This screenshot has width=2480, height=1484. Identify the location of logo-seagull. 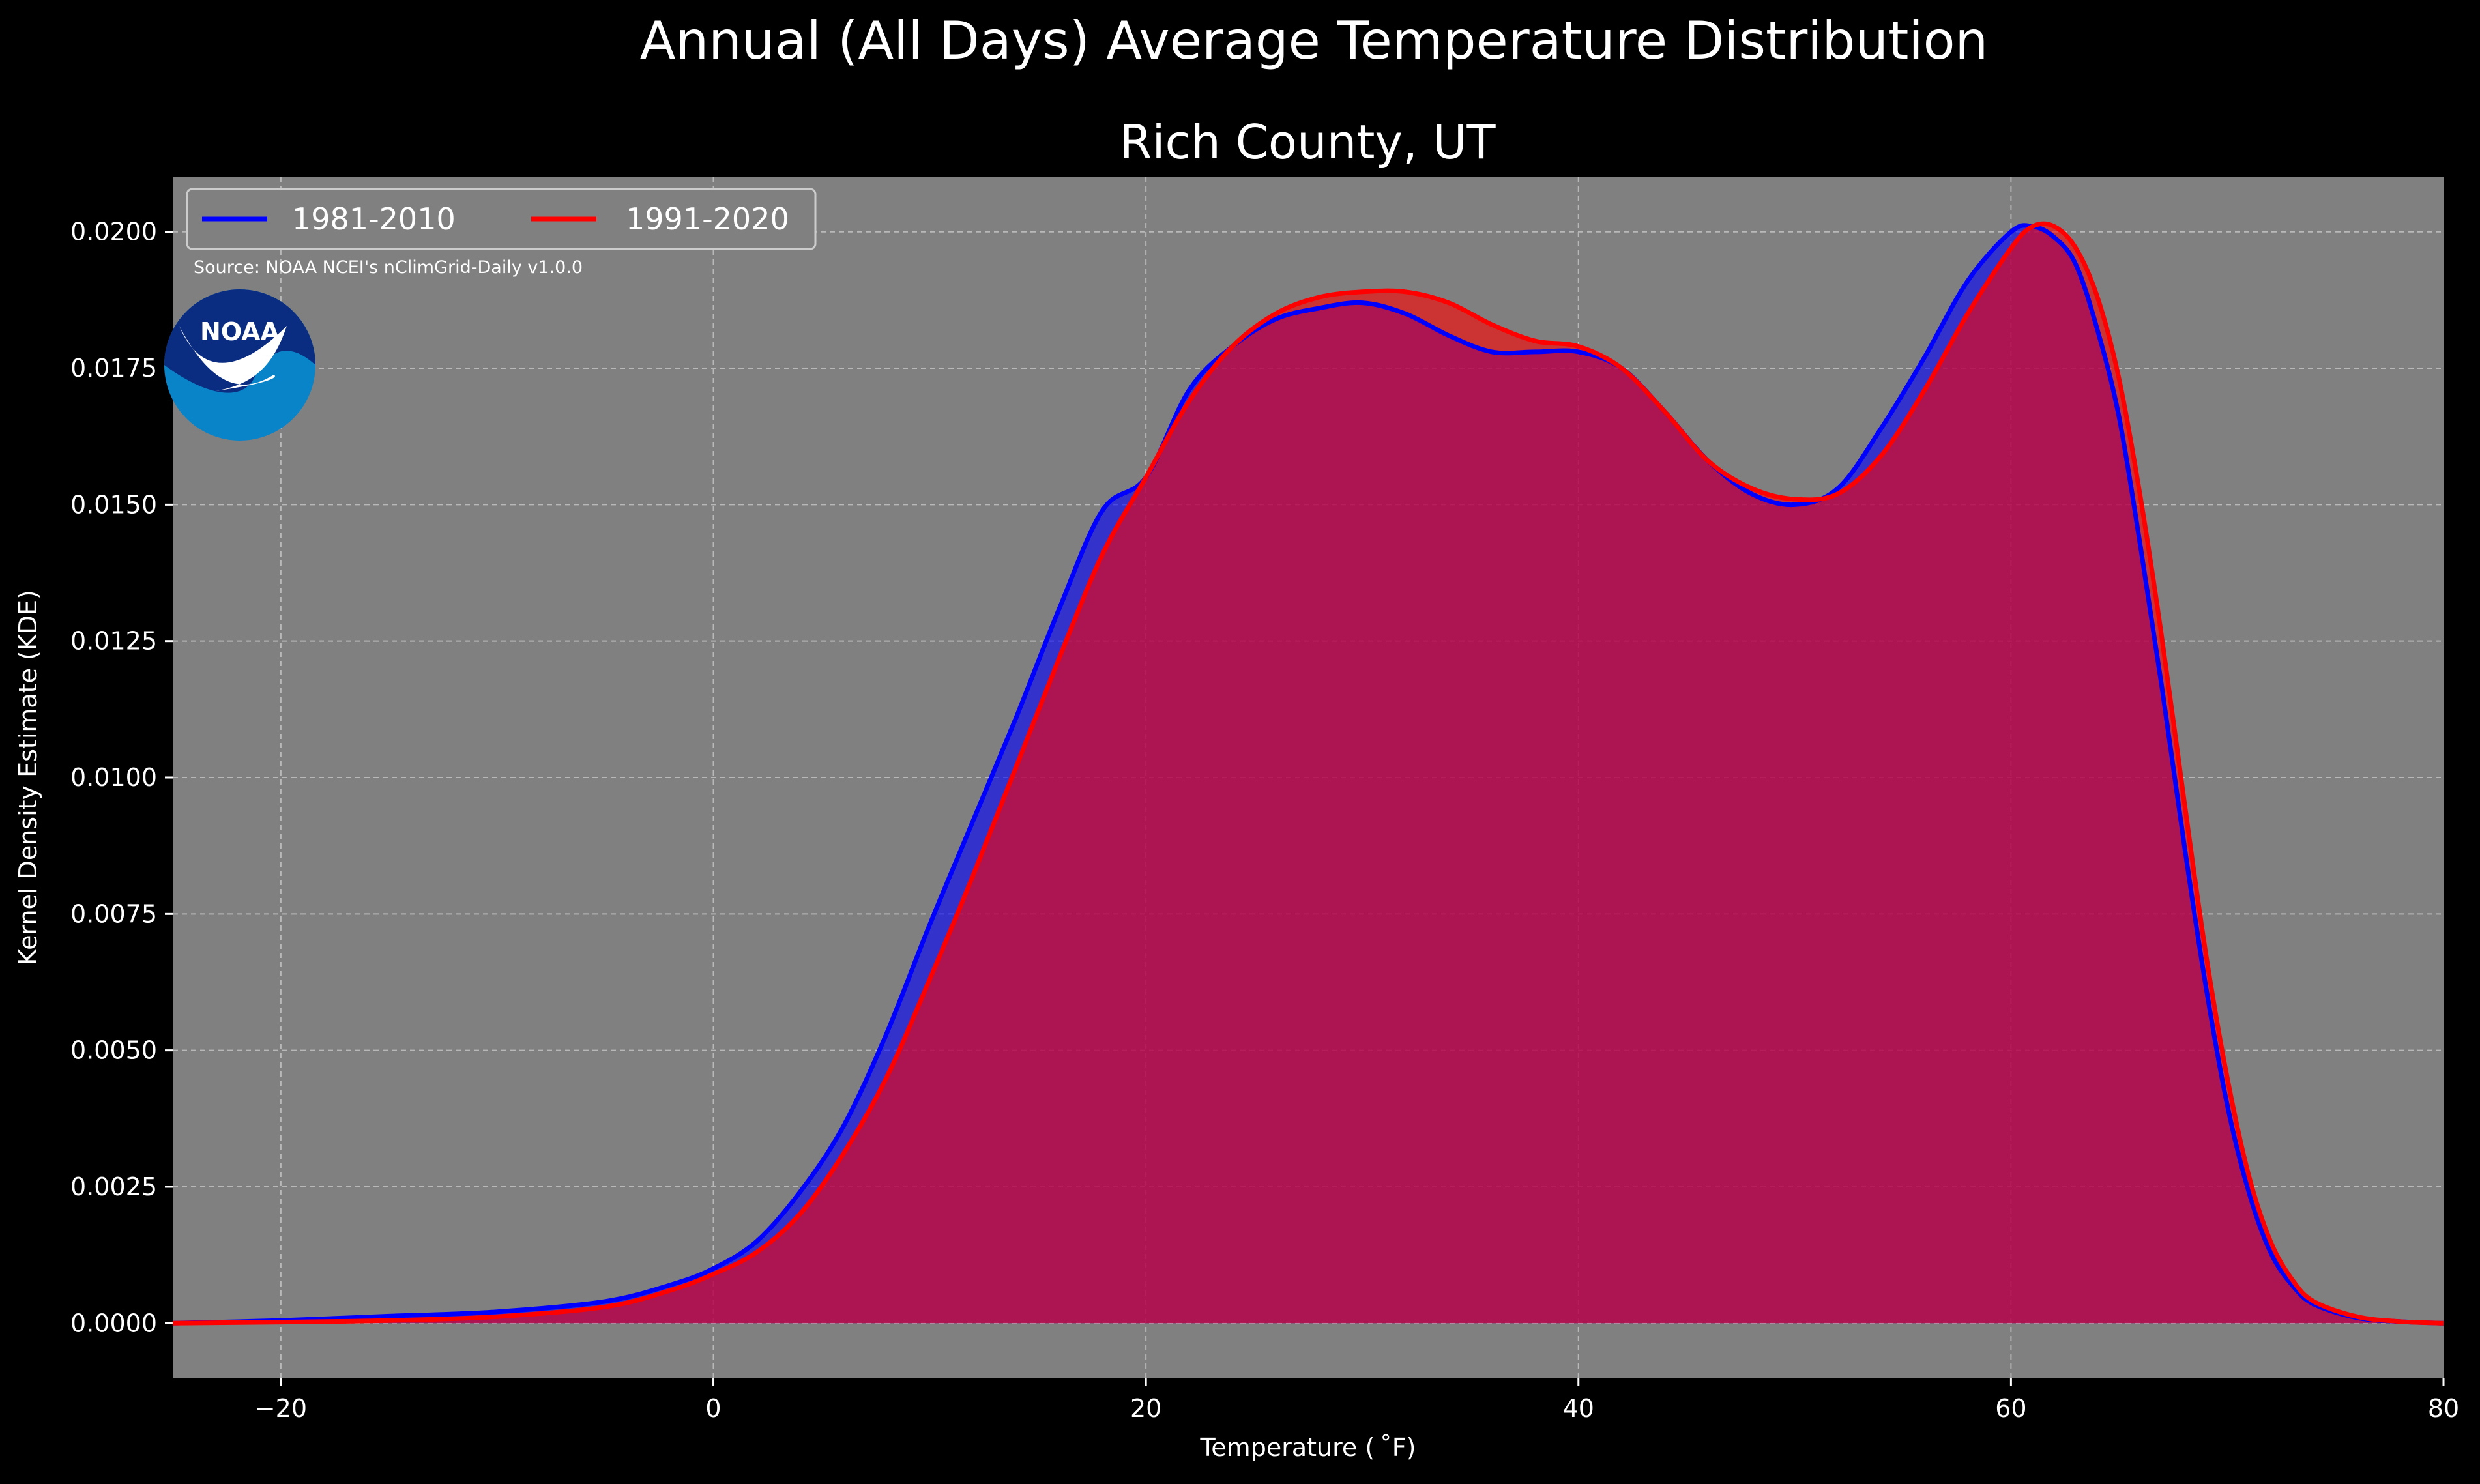
(233, 359).